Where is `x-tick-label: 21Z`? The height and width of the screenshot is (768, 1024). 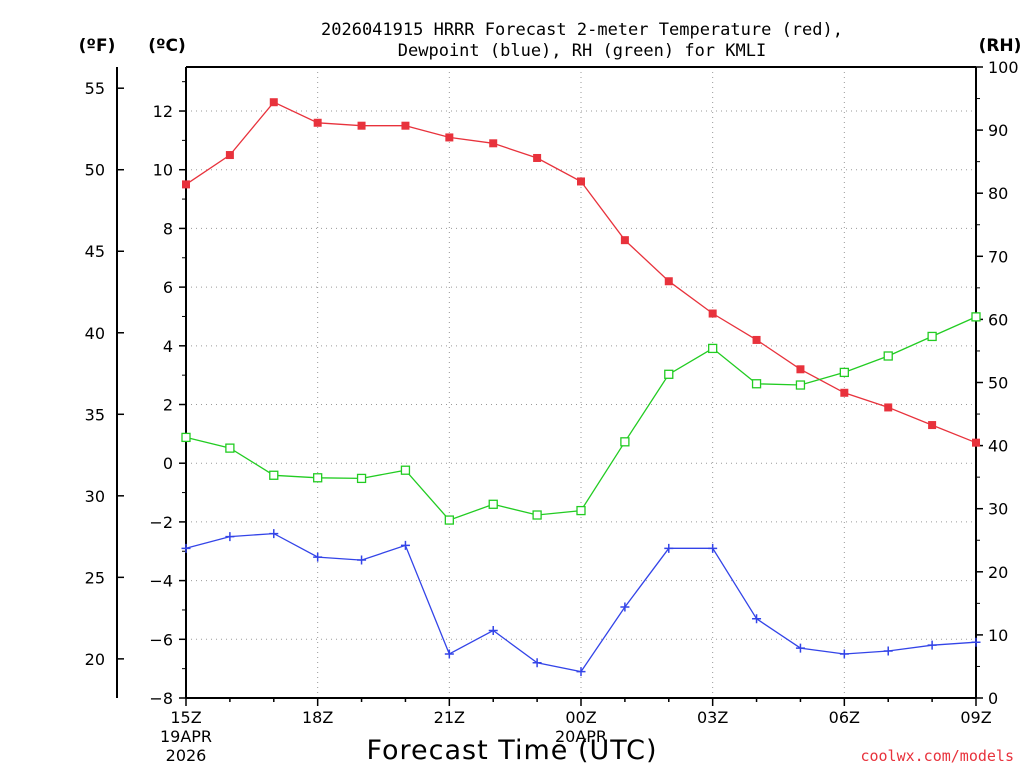 x-tick-label: 21Z is located at coordinates (449, 717).